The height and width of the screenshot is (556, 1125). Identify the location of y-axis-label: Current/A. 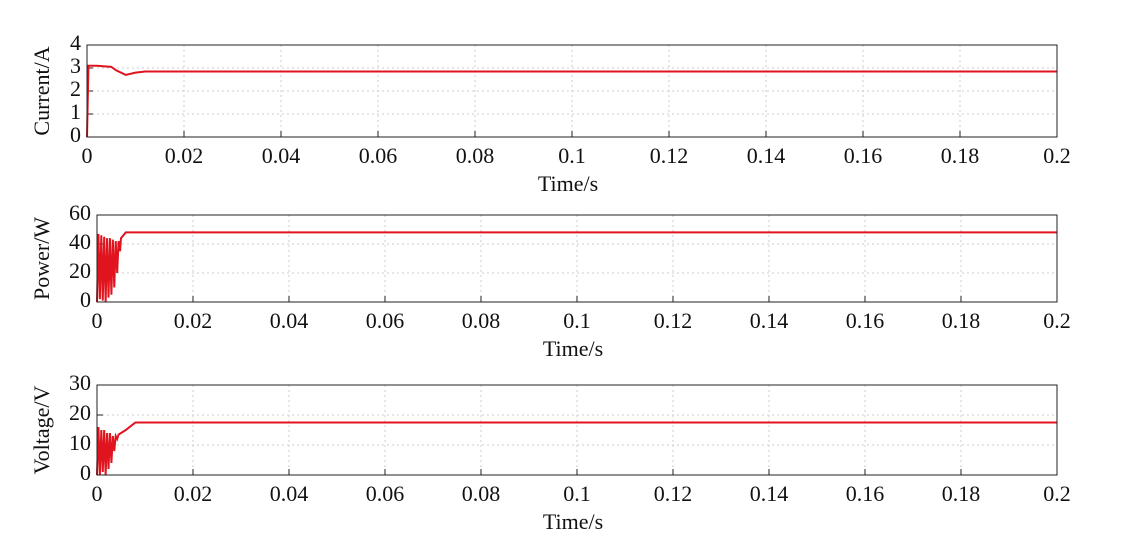
(41, 90).